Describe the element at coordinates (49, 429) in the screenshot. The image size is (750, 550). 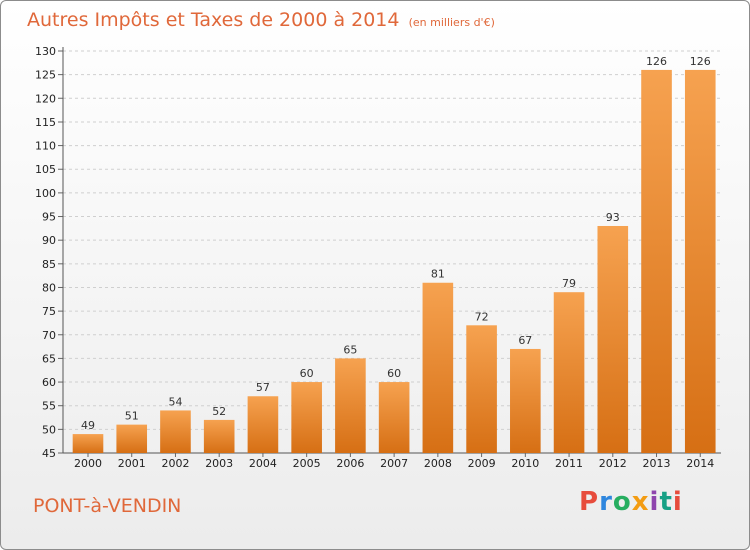
I see `y-tick-label: 50` at that location.